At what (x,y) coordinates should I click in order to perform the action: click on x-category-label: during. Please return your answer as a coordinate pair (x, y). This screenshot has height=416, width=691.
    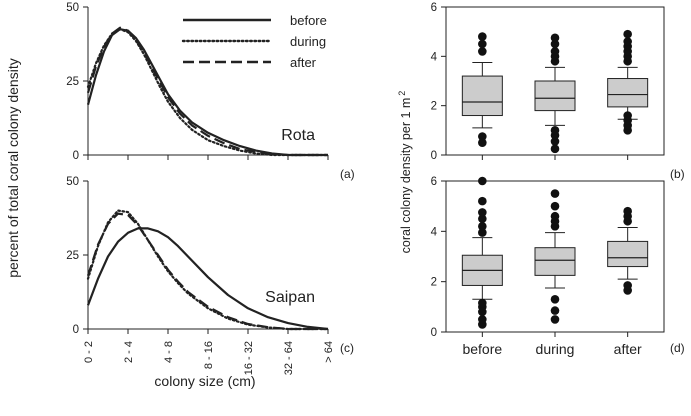
    Looking at the image, I should click on (555, 349).